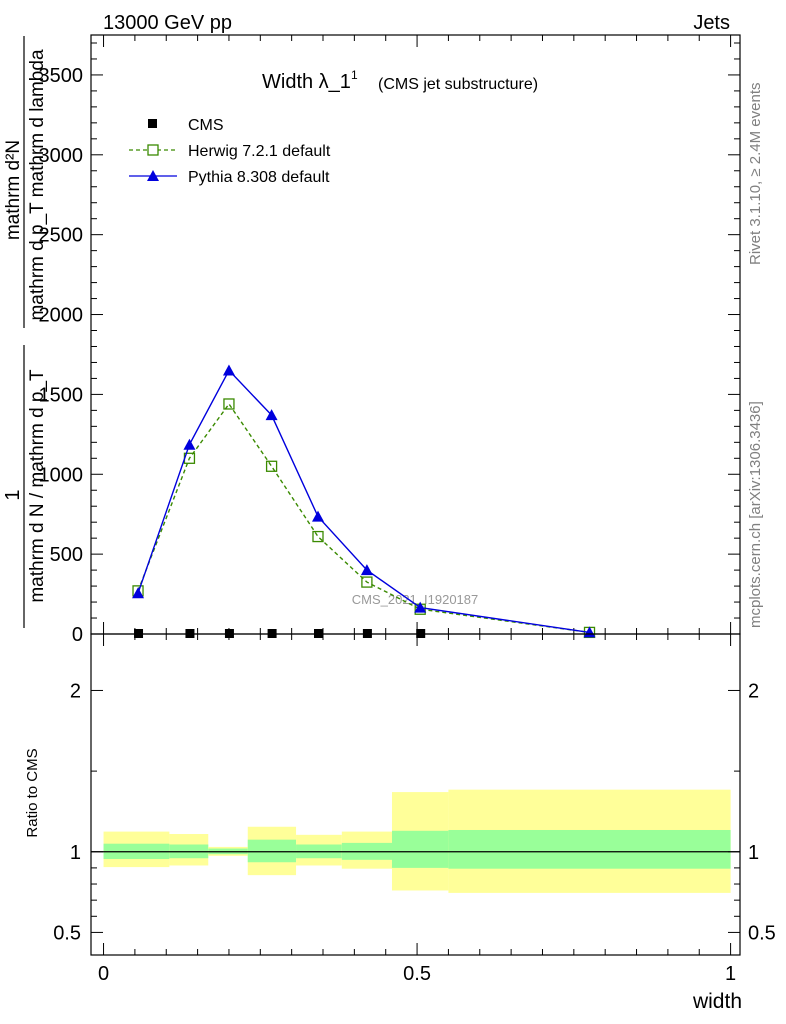  I want to click on y-tick-label: 2500, so click(61, 236).